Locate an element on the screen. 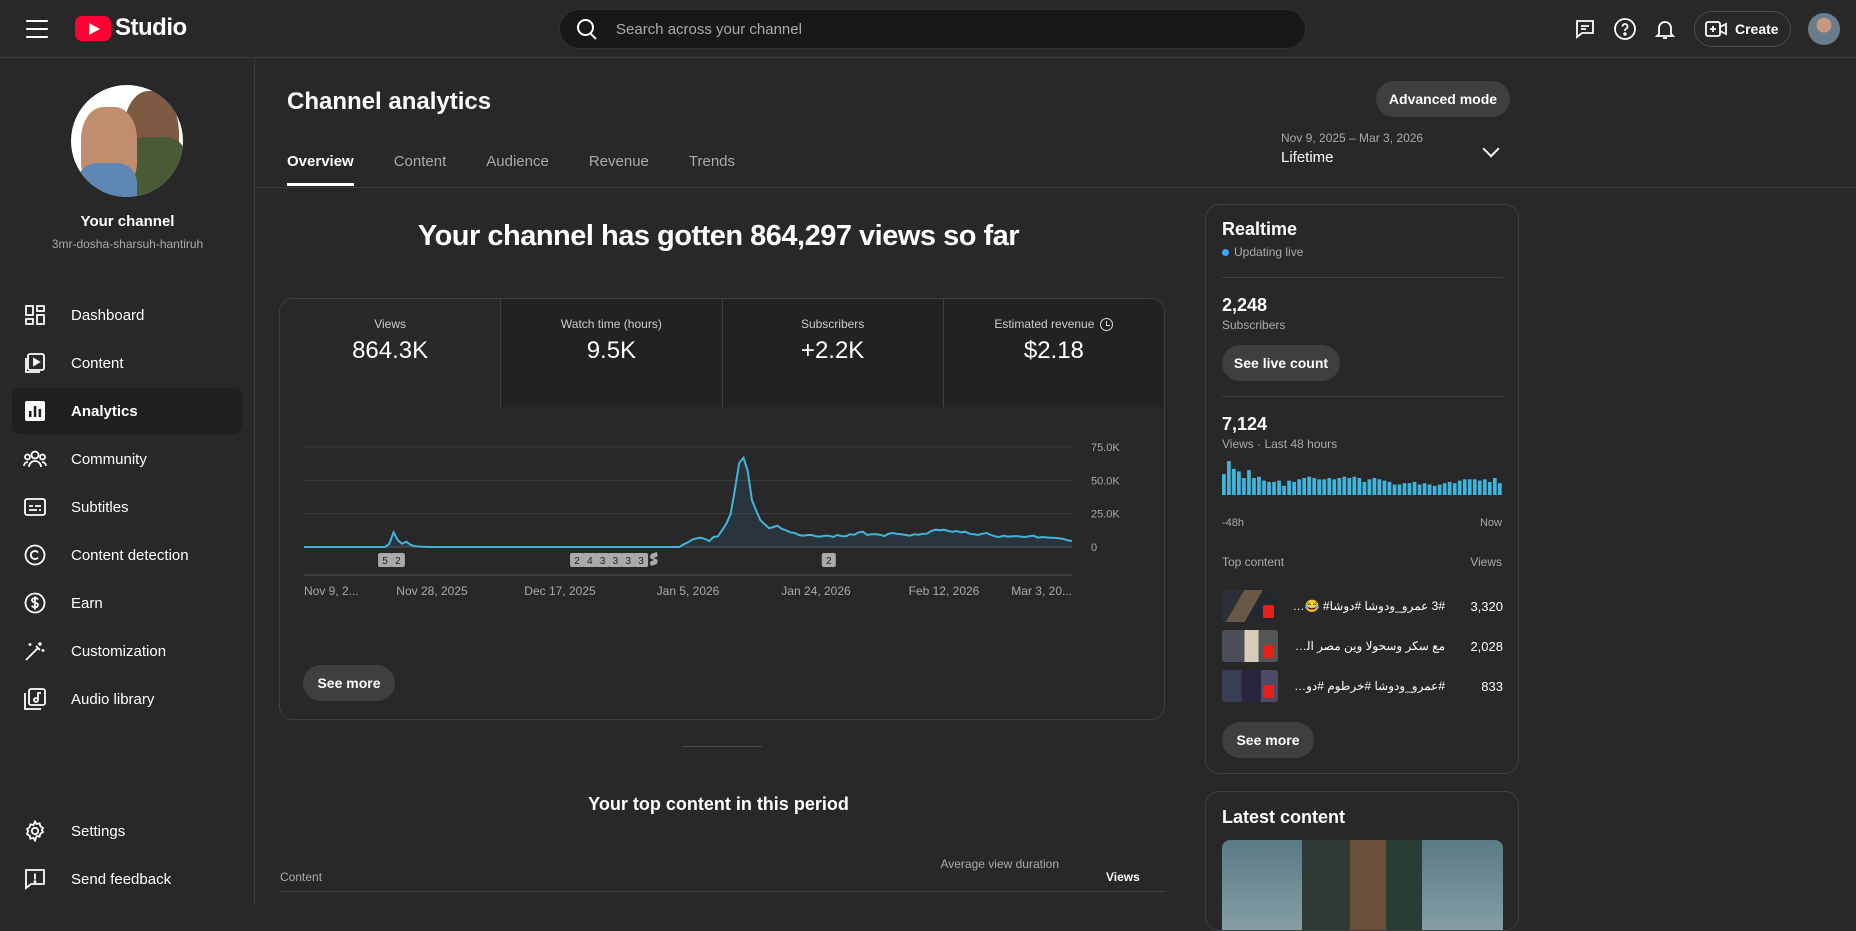 The width and height of the screenshot is (1856, 931). col-views: Views is located at coordinates (1123, 877).